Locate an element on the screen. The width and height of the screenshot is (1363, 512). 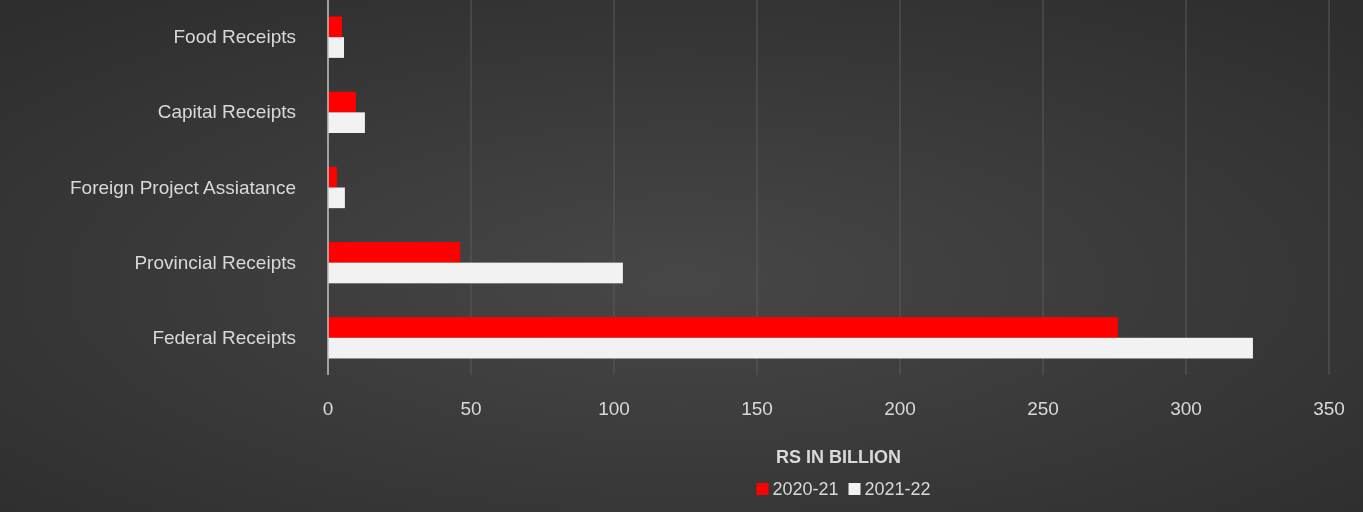
x-tick-label: 300 is located at coordinates (1186, 408).